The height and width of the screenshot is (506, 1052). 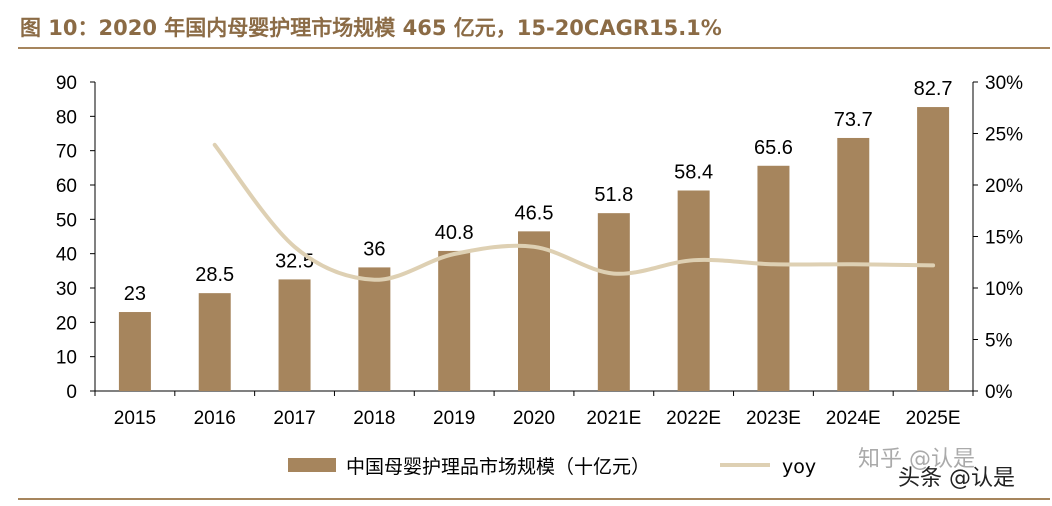 What do you see at coordinates (933, 89) in the screenshot?
I see `data-label: 82.7` at bounding box center [933, 89].